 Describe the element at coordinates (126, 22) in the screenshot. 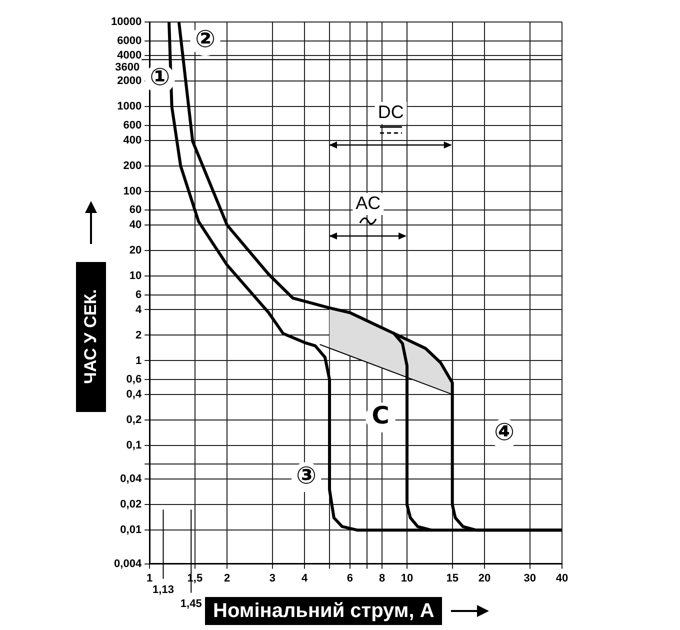

I see `y-tick-label: 10000` at that location.